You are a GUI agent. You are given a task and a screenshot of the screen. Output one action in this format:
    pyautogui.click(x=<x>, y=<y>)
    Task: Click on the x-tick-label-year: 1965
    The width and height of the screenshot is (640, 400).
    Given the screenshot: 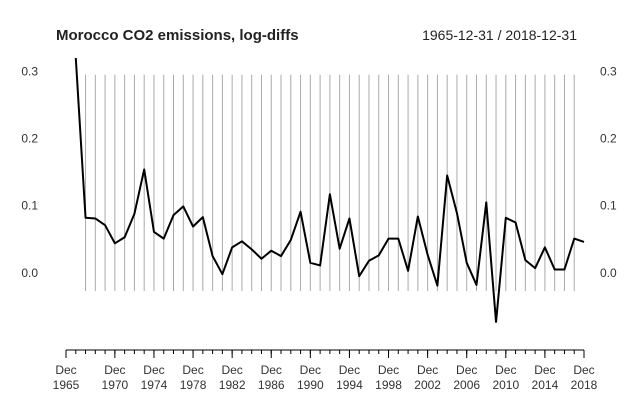 What is the action you would take?
    pyautogui.click(x=66, y=385)
    